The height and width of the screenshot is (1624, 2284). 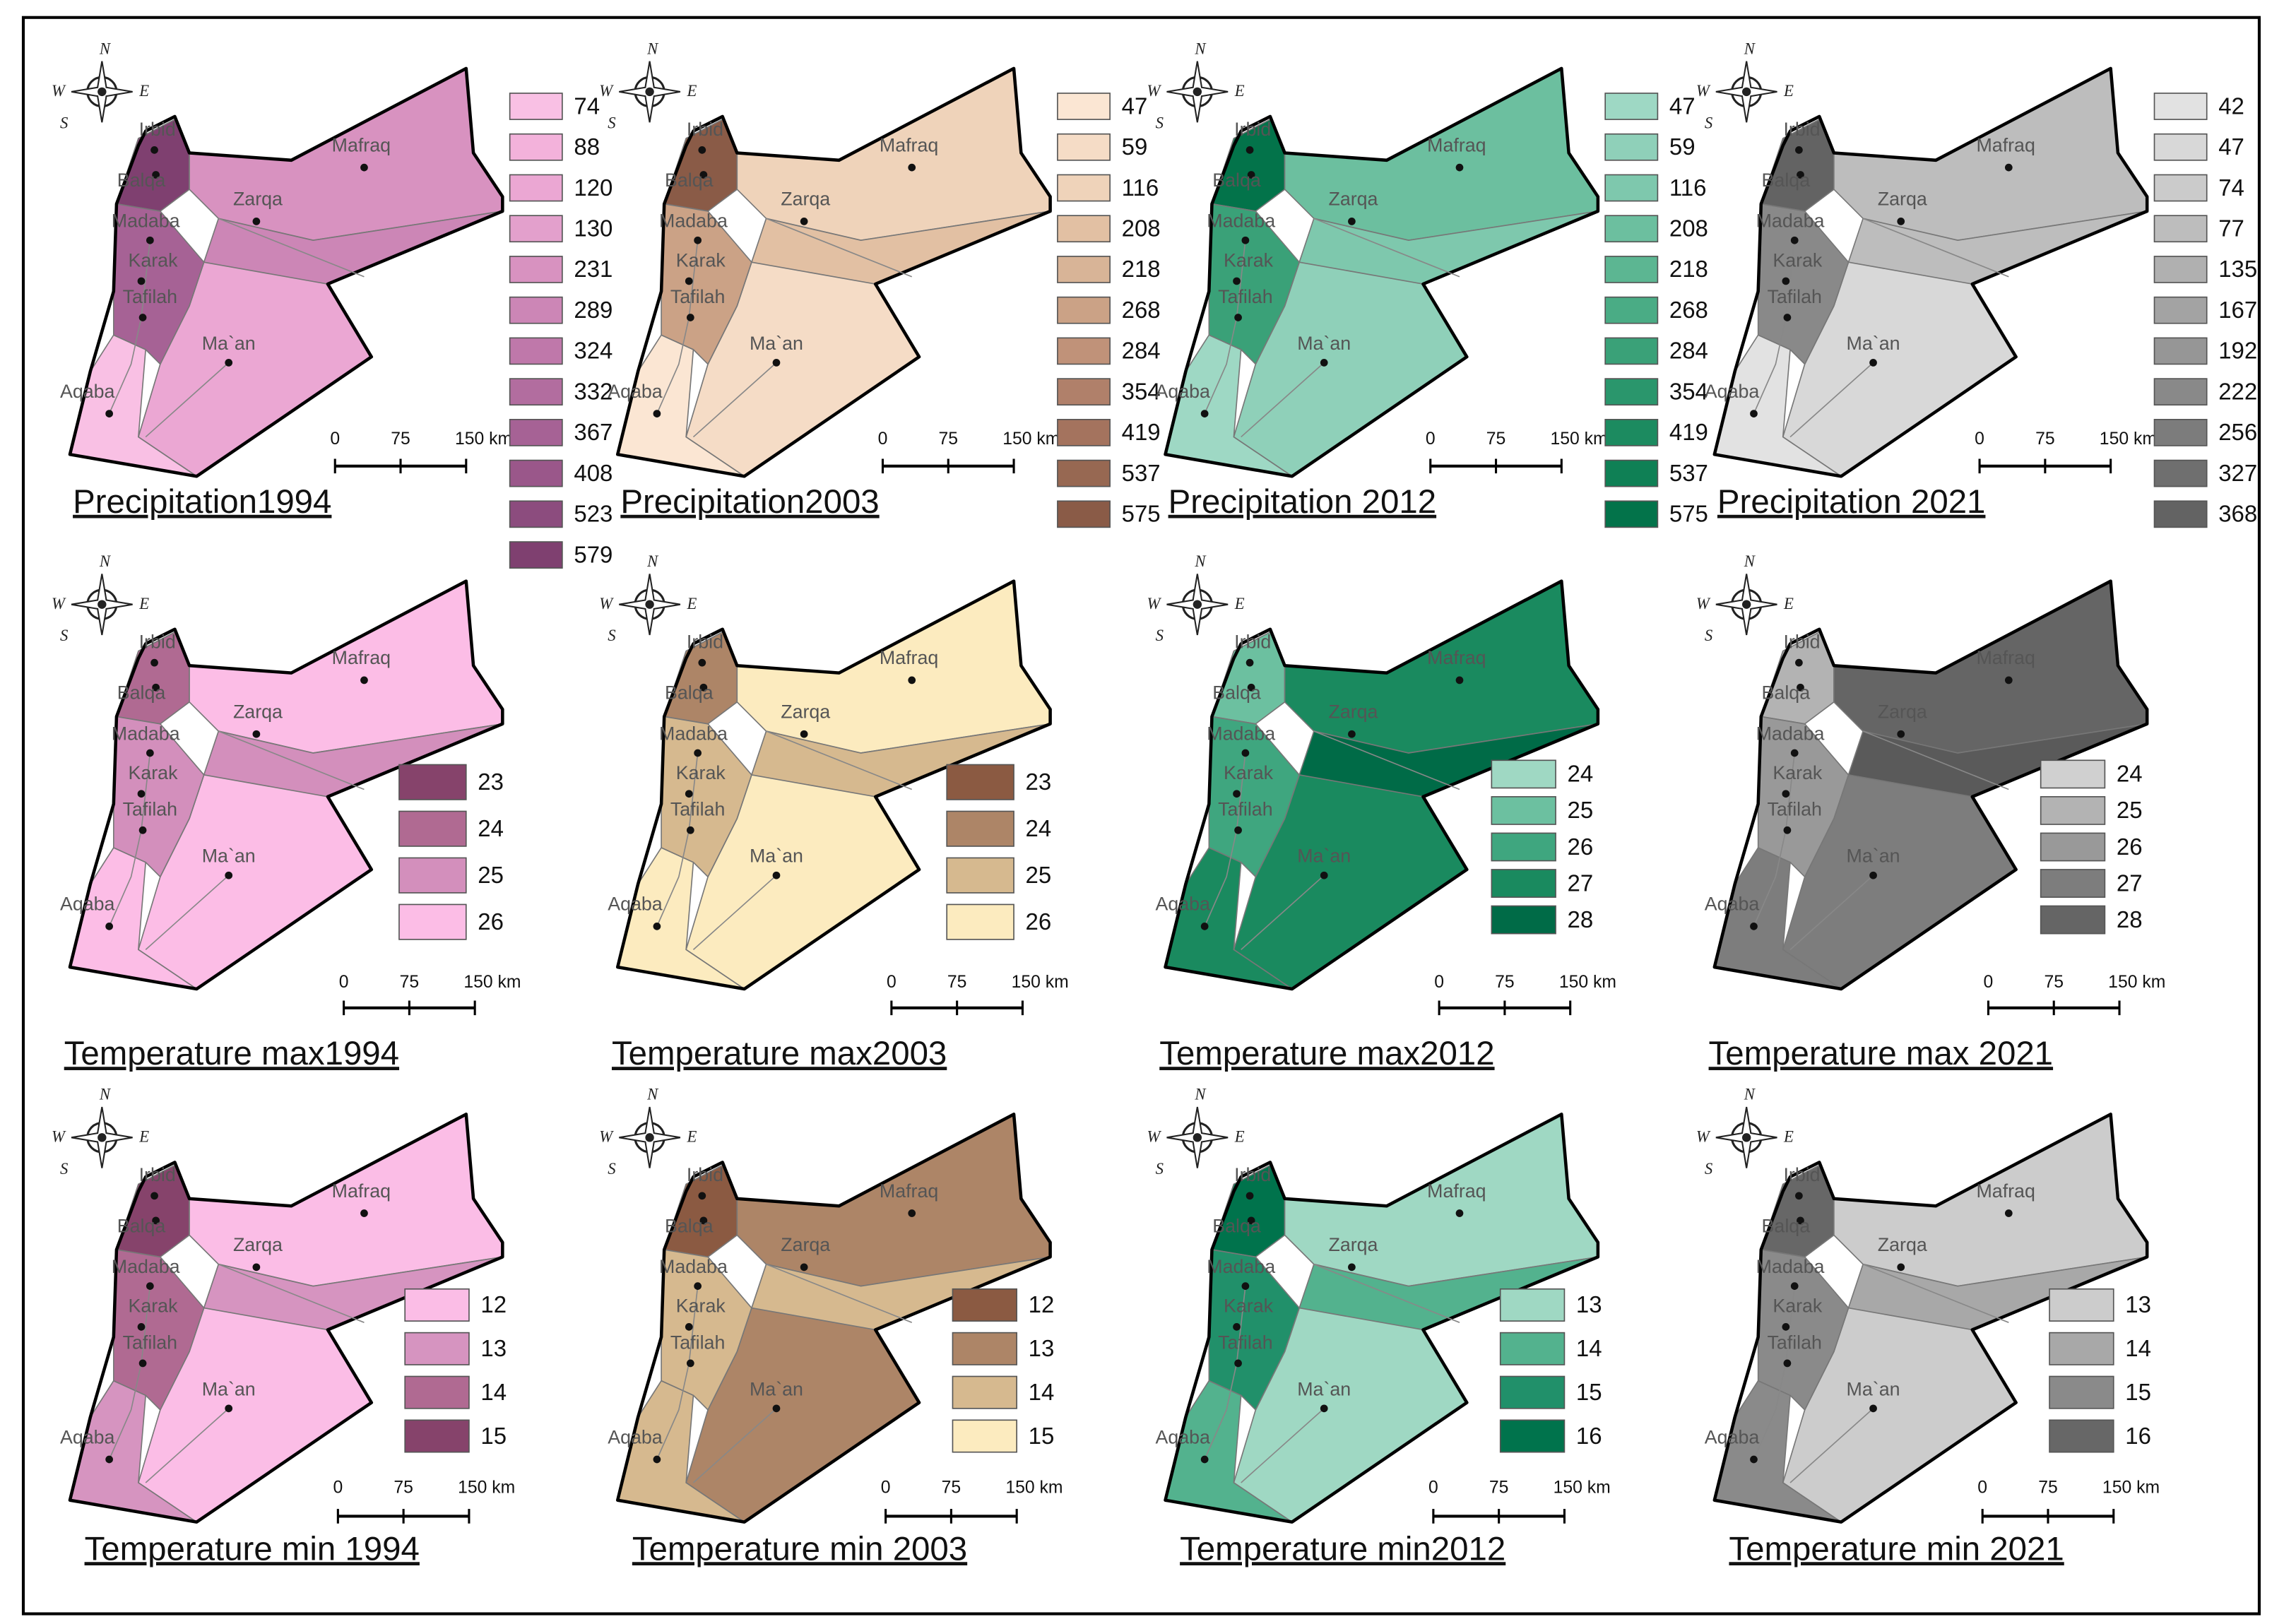 I want to click on legend-label: 28, so click(x=2130, y=919).